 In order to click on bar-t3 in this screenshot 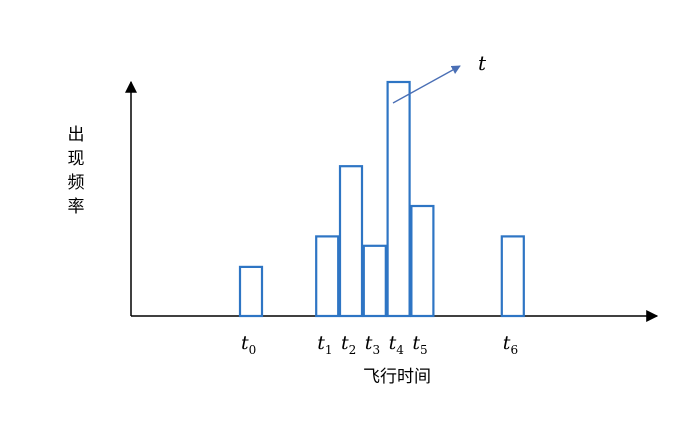, I will do `click(374, 281)`.